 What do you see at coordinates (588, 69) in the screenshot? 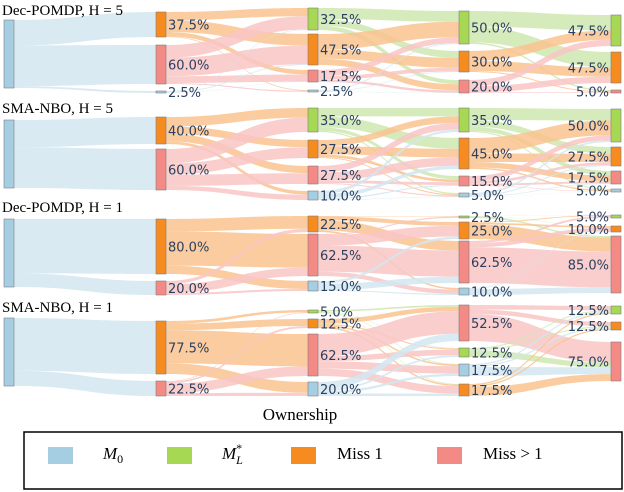
I see `node-label: 47.5%` at bounding box center [588, 69].